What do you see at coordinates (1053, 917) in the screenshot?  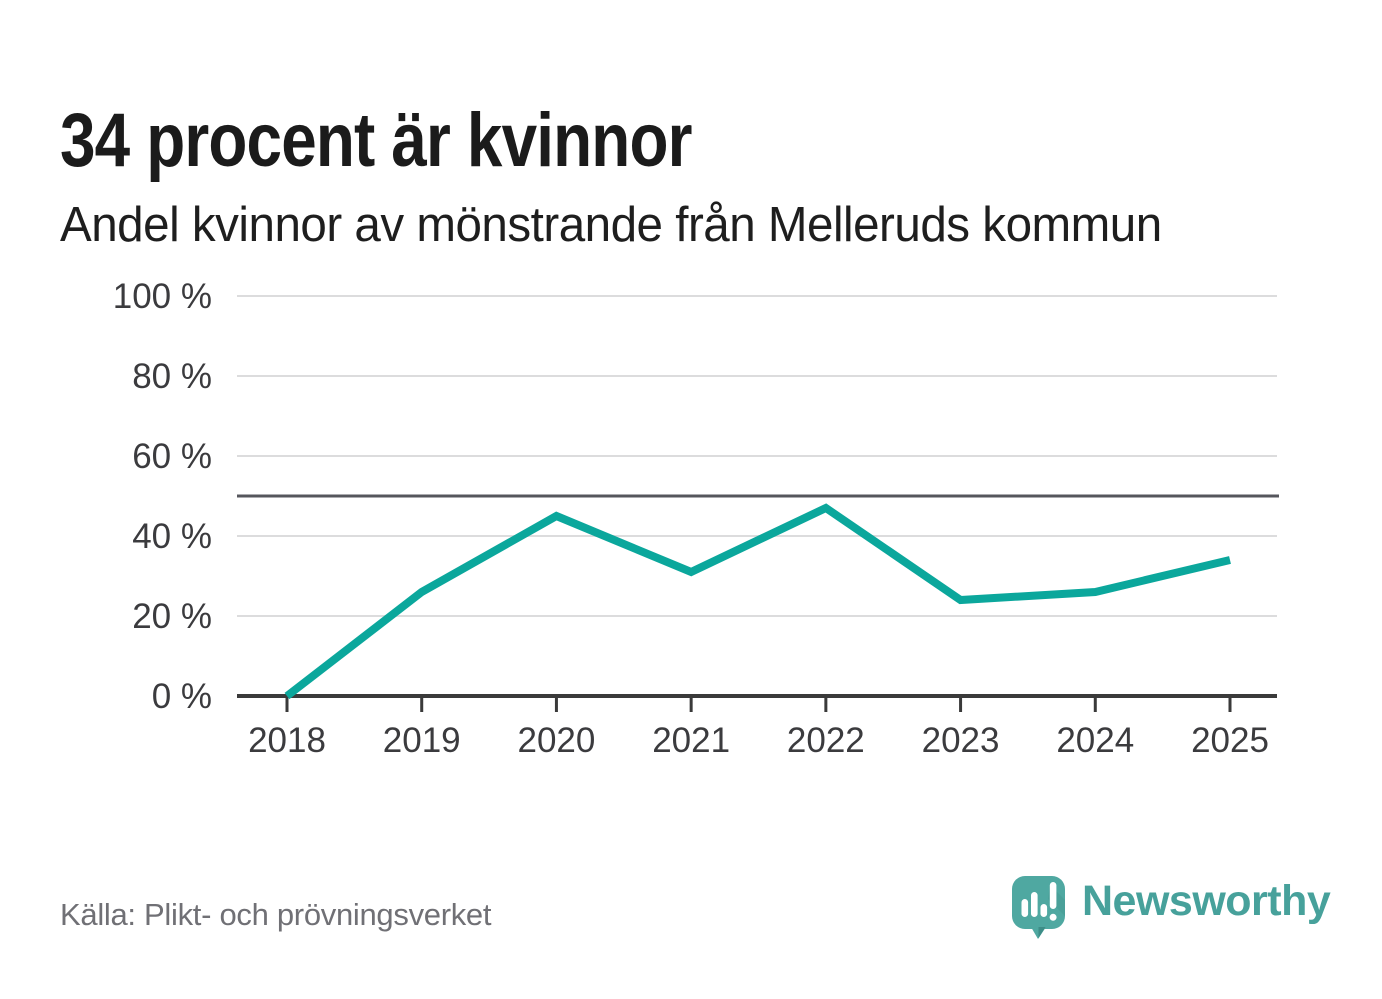 I see `logo-exclamation-dot` at bounding box center [1053, 917].